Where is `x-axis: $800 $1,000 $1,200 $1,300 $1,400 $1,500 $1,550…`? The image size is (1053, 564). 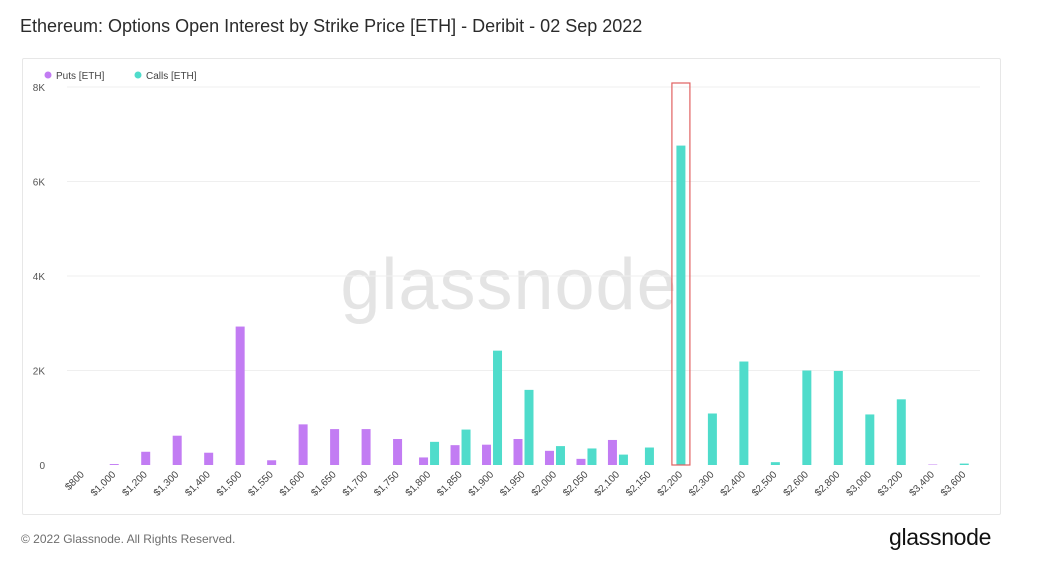
x-axis: $800 $1,000 $1,200 $1,300 $1,400 $1,500 $1,550… is located at coordinates (515, 484).